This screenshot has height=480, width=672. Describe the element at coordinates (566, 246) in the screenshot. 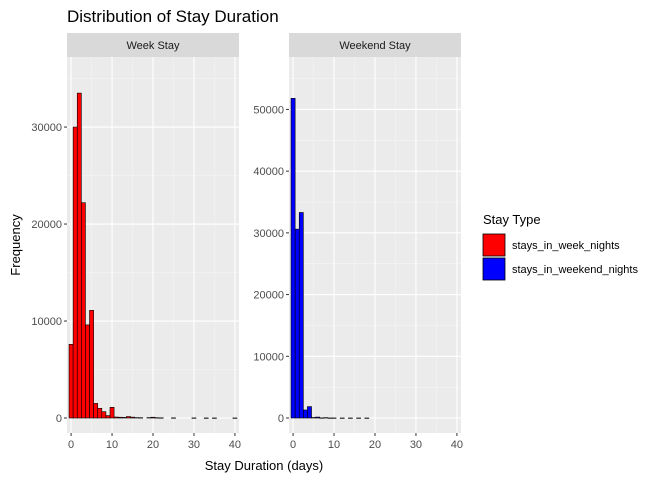

I see `legend-label-week: stays_in_week_nights` at that location.